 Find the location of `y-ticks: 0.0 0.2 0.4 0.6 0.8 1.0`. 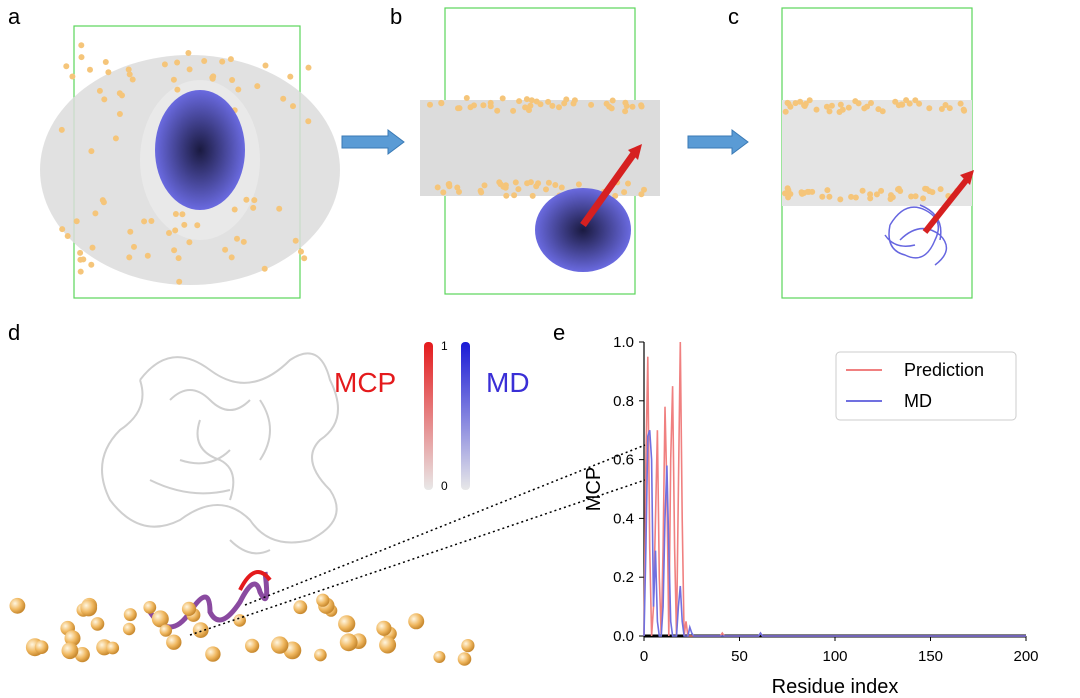

y-ticks: 0.0 0.2 0.4 0.6 0.8 1.0 is located at coordinates (628, 489).